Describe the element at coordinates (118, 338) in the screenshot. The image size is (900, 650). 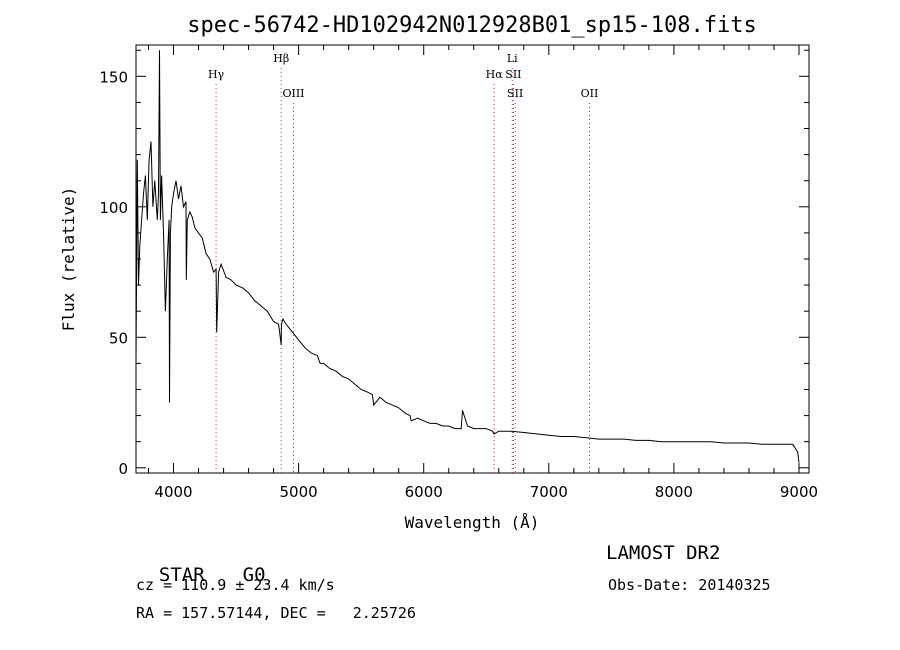
I see `y-tick-label: 50` at that location.